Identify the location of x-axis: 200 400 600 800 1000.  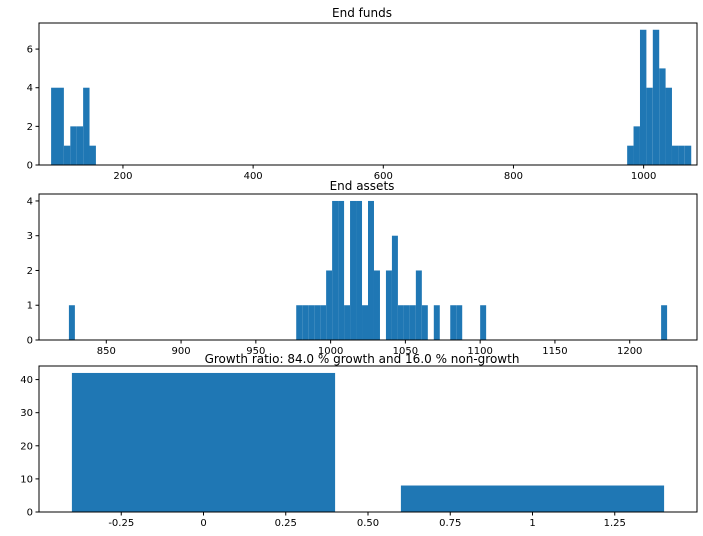
(384, 173).